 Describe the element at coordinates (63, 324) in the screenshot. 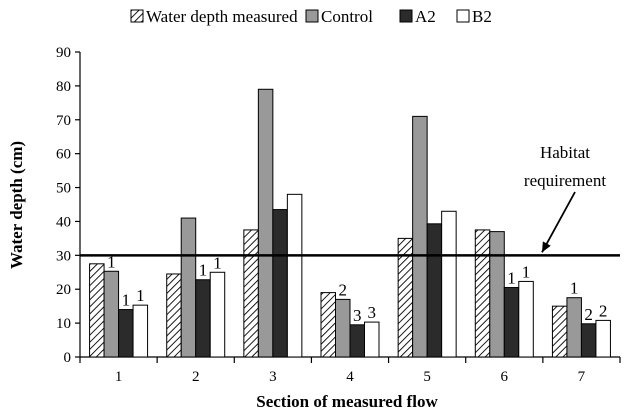

I see `y-tick-label: 10` at that location.